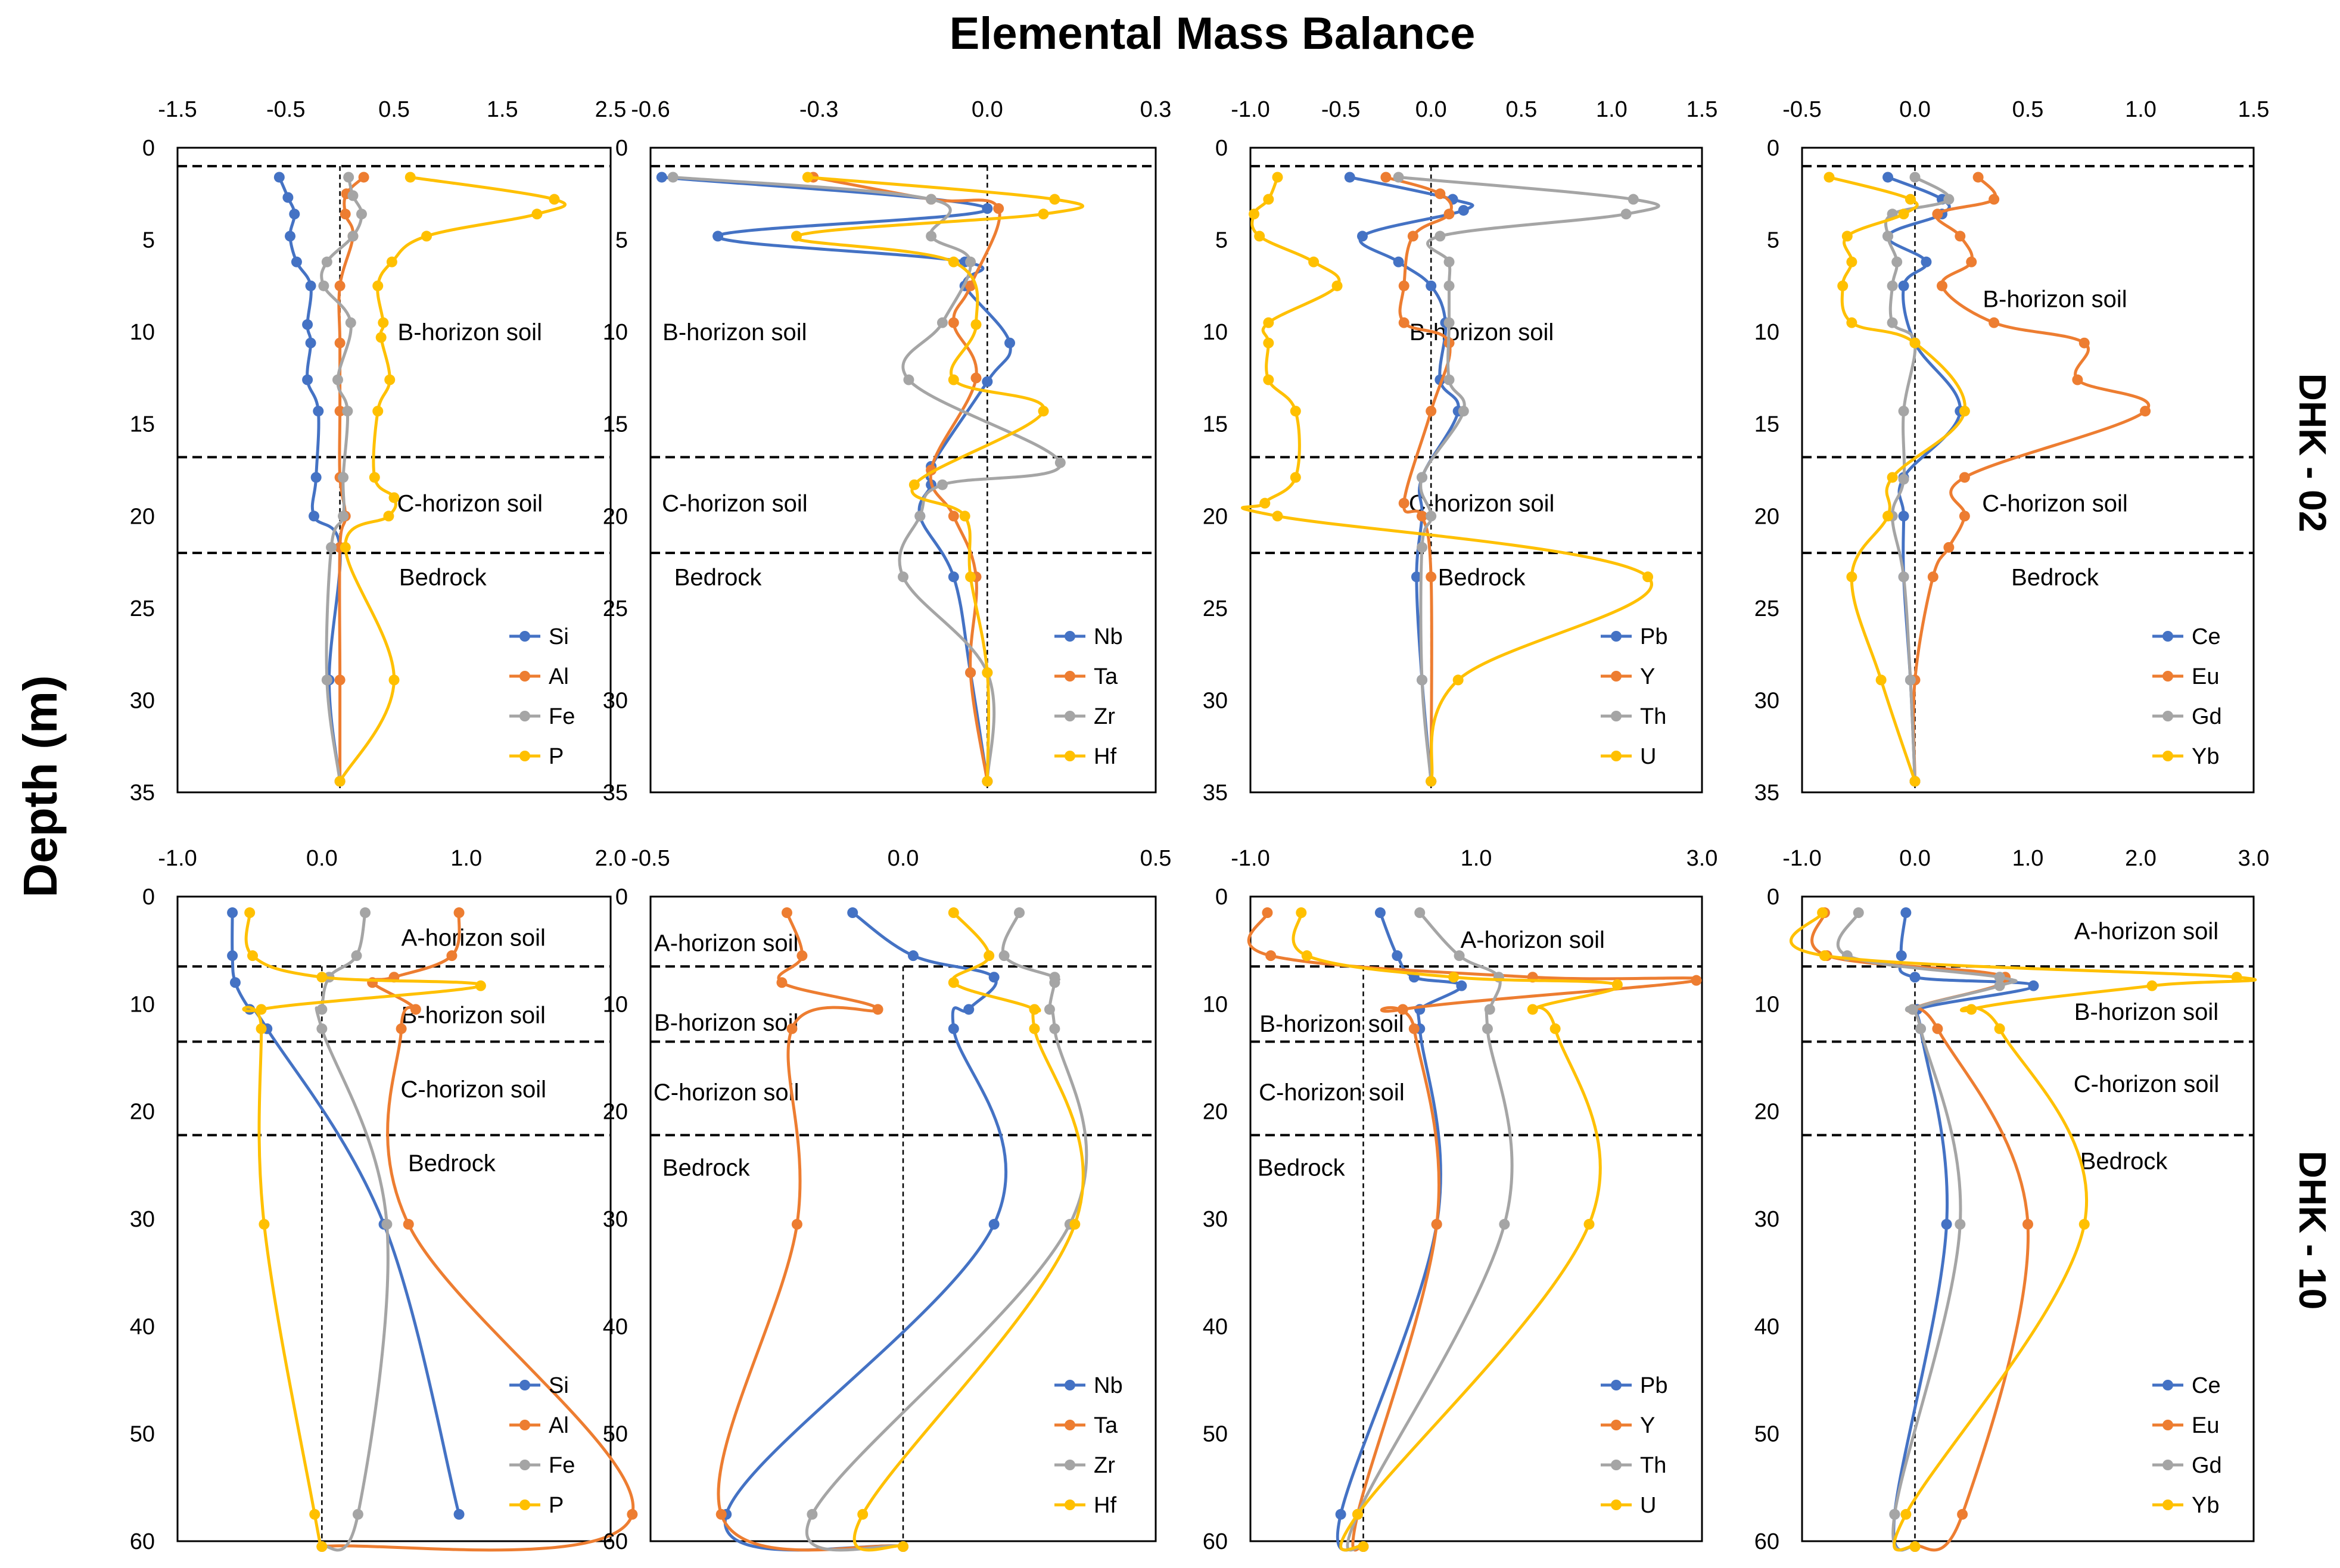  Describe the element at coordinates (1647, 676) in the screenshot. I see `legend-label: Y` at that location.